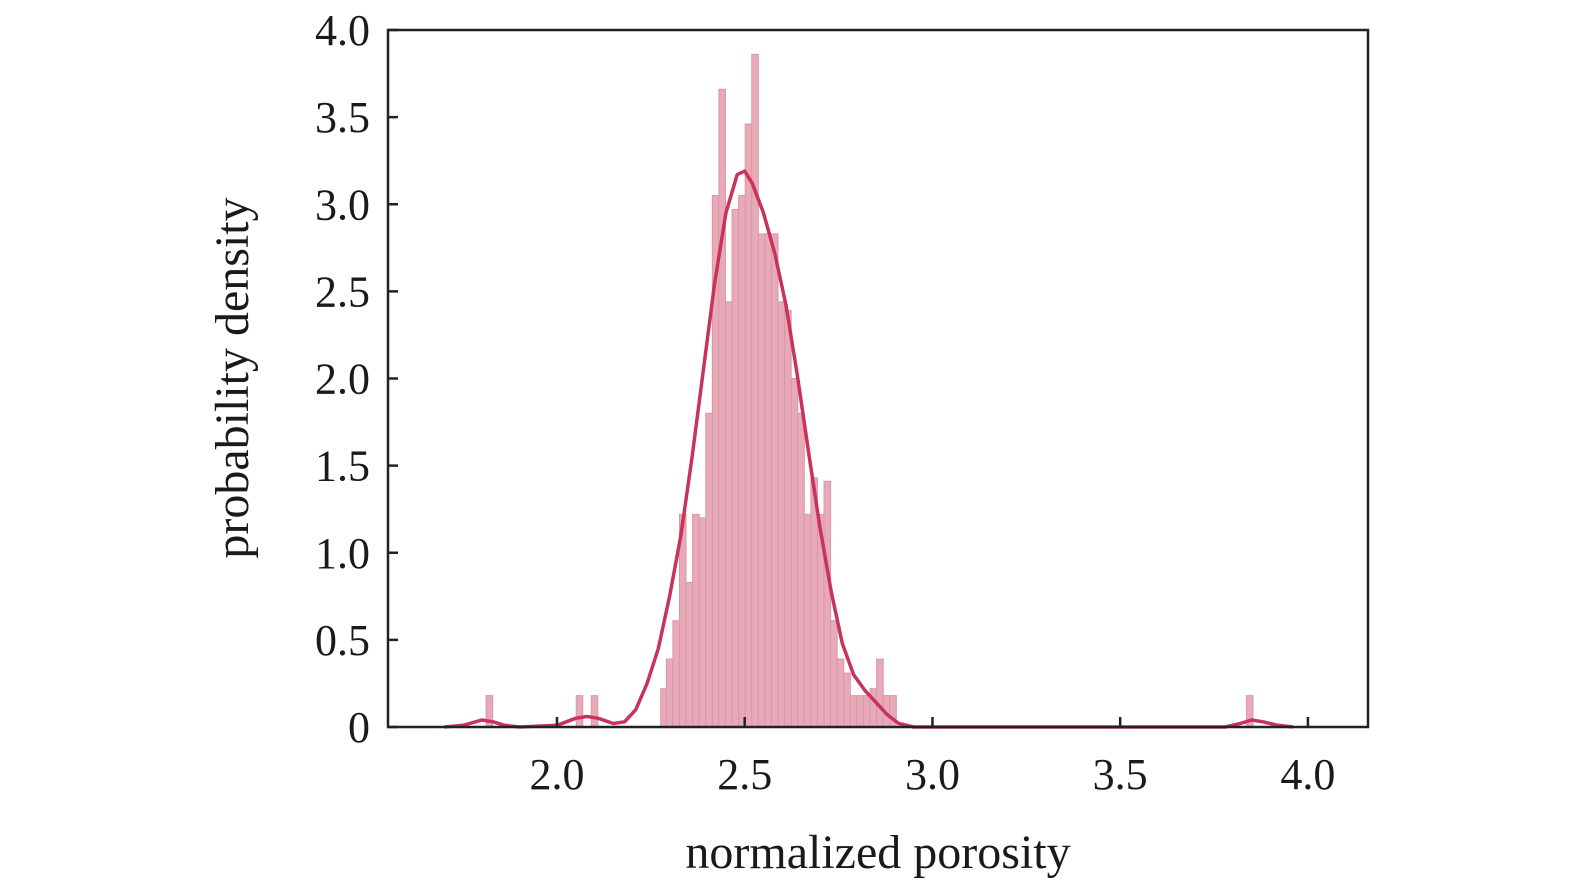  I want to click on y-tick-label: 2.5, so click(342, 291).